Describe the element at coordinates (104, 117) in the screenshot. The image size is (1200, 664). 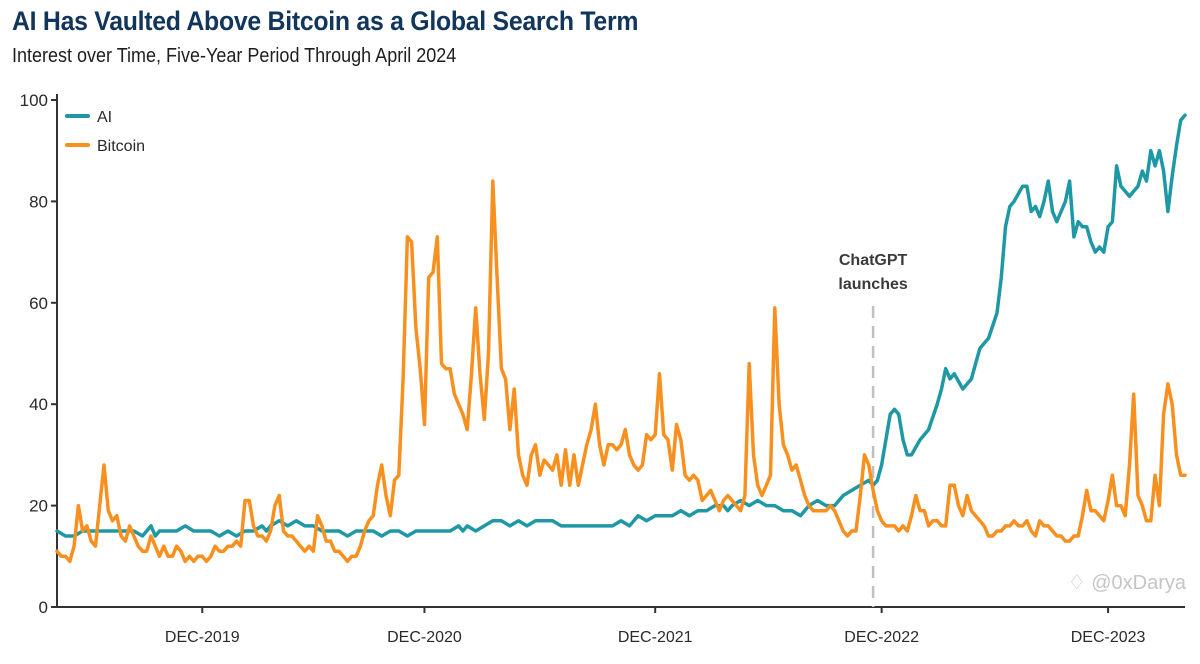
I see `legend-label-ai: AI` at that location.